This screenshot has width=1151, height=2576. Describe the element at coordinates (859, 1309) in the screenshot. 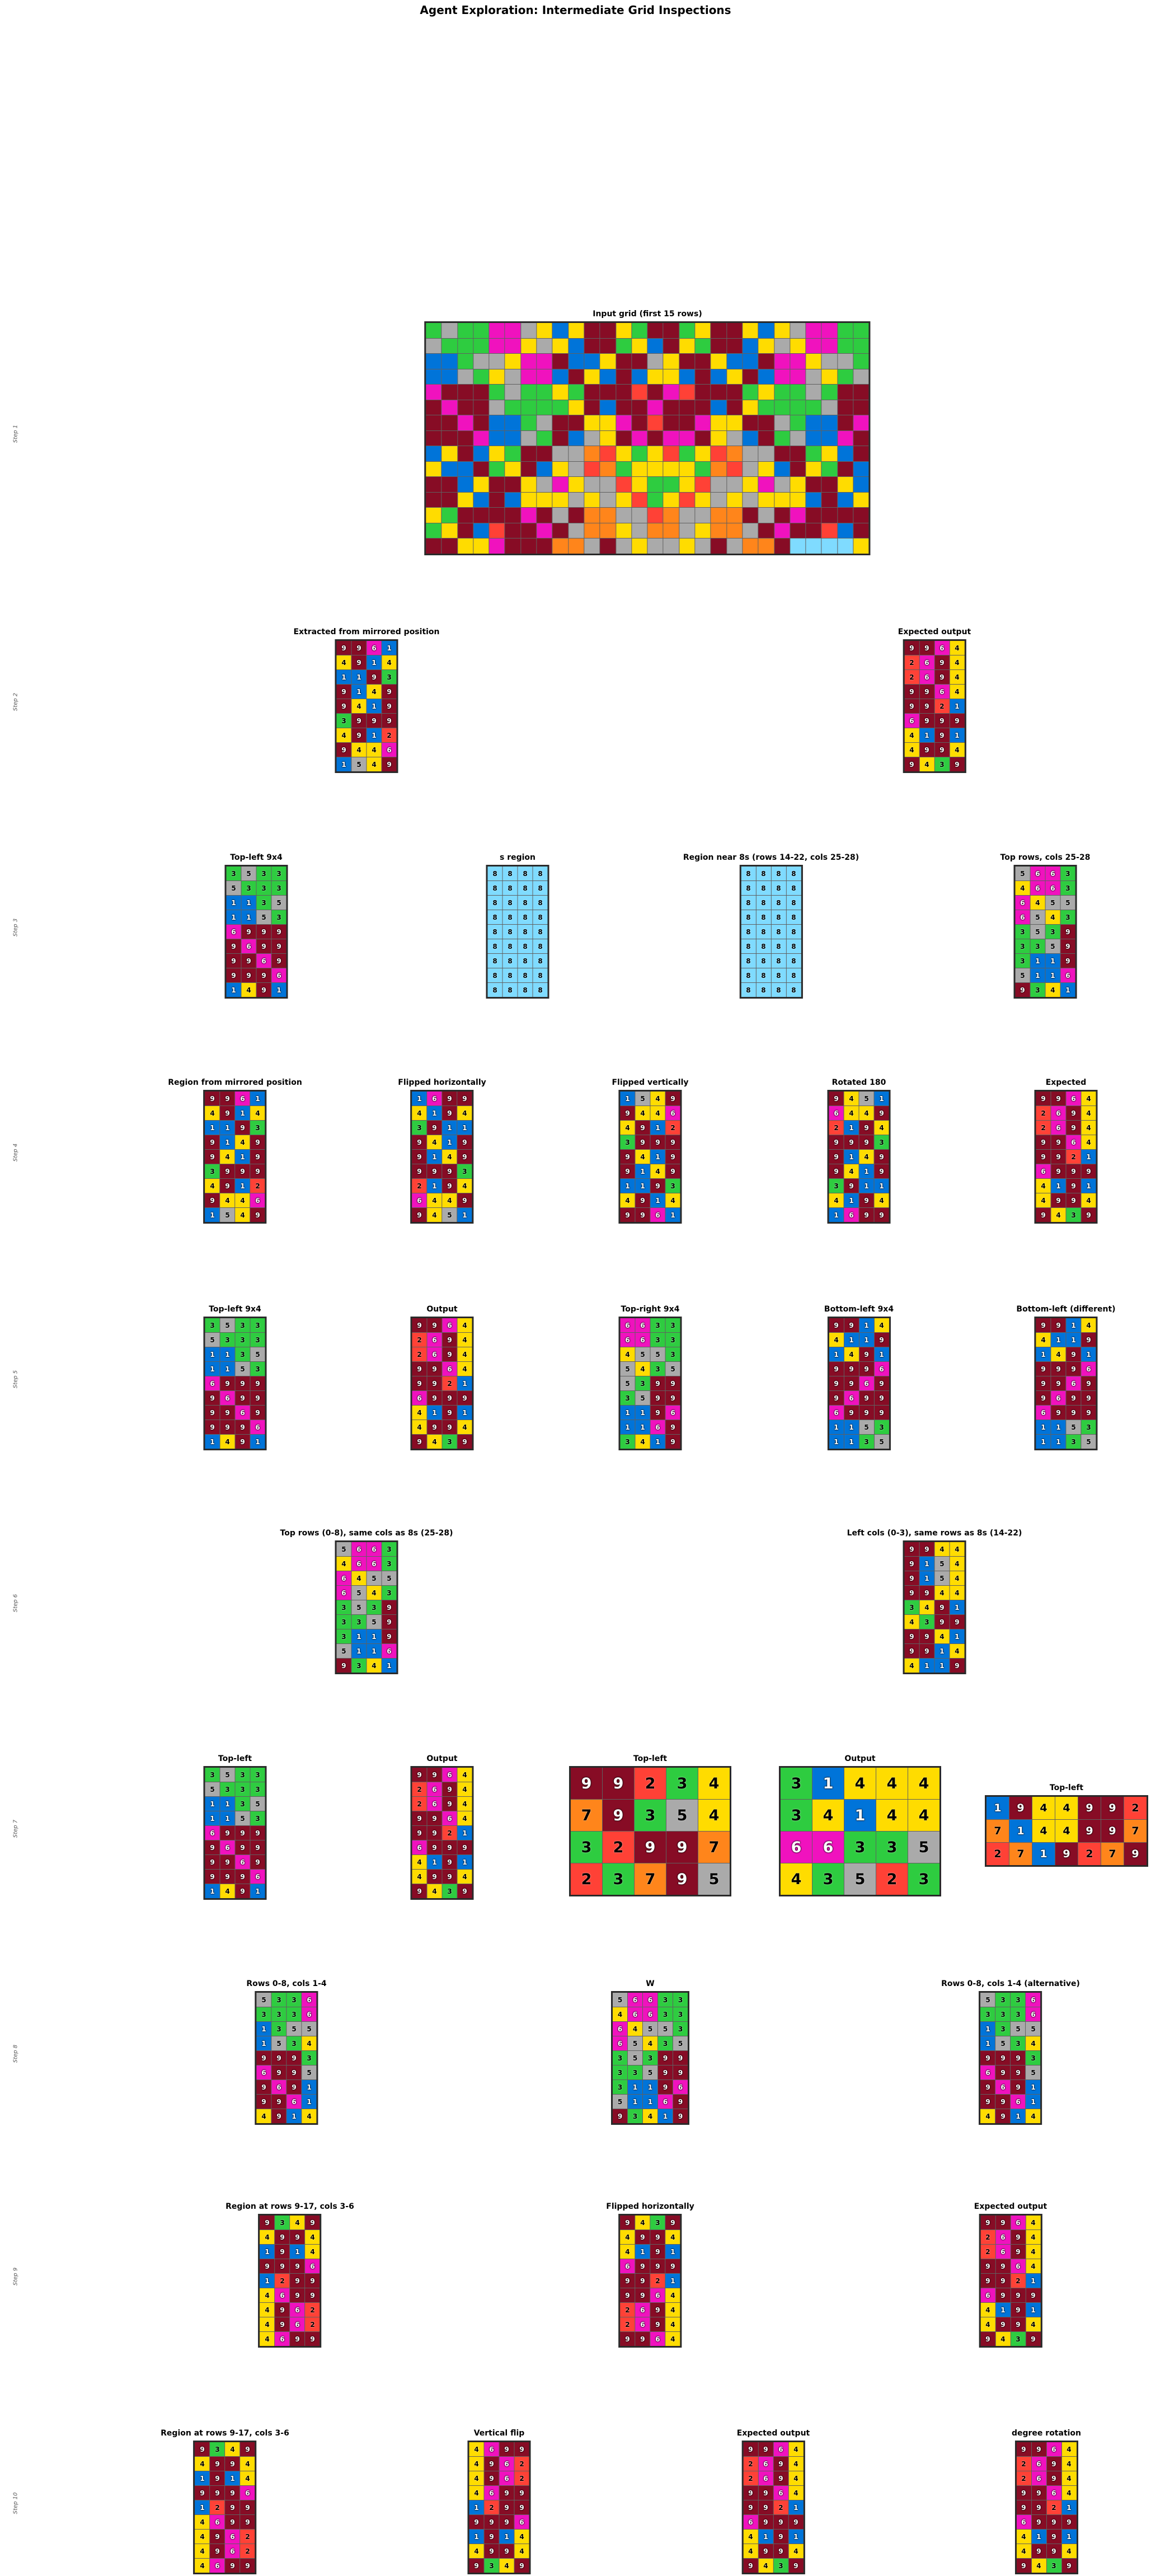

I see `grid-title: Bottom-left 9x4` at that location.